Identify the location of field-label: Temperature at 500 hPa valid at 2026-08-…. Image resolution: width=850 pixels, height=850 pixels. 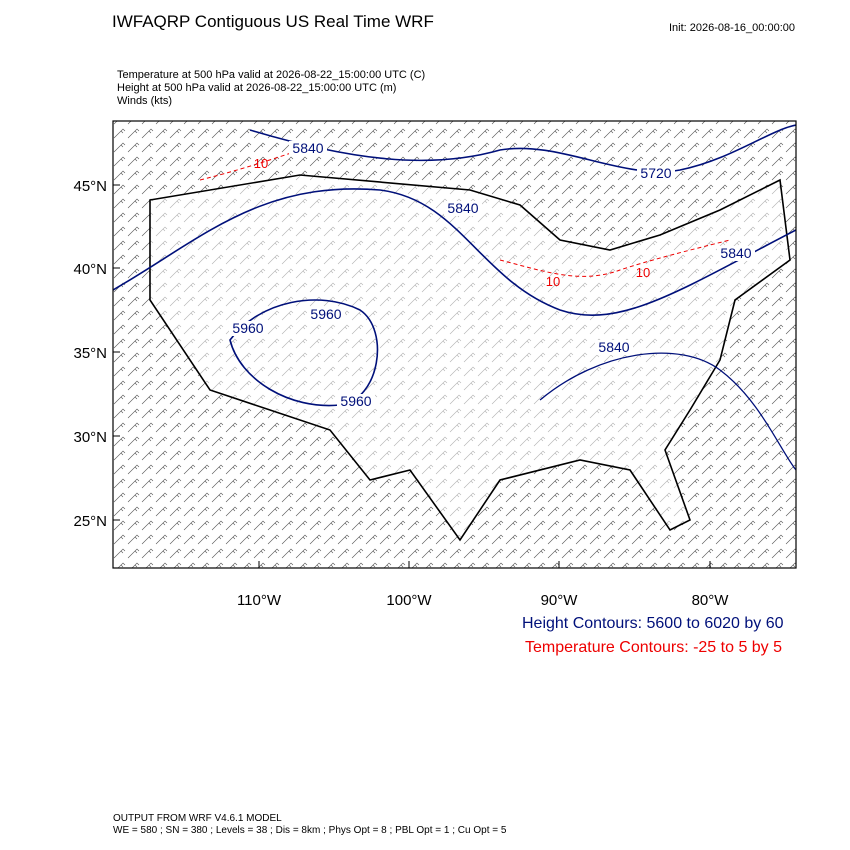
(271, 75).